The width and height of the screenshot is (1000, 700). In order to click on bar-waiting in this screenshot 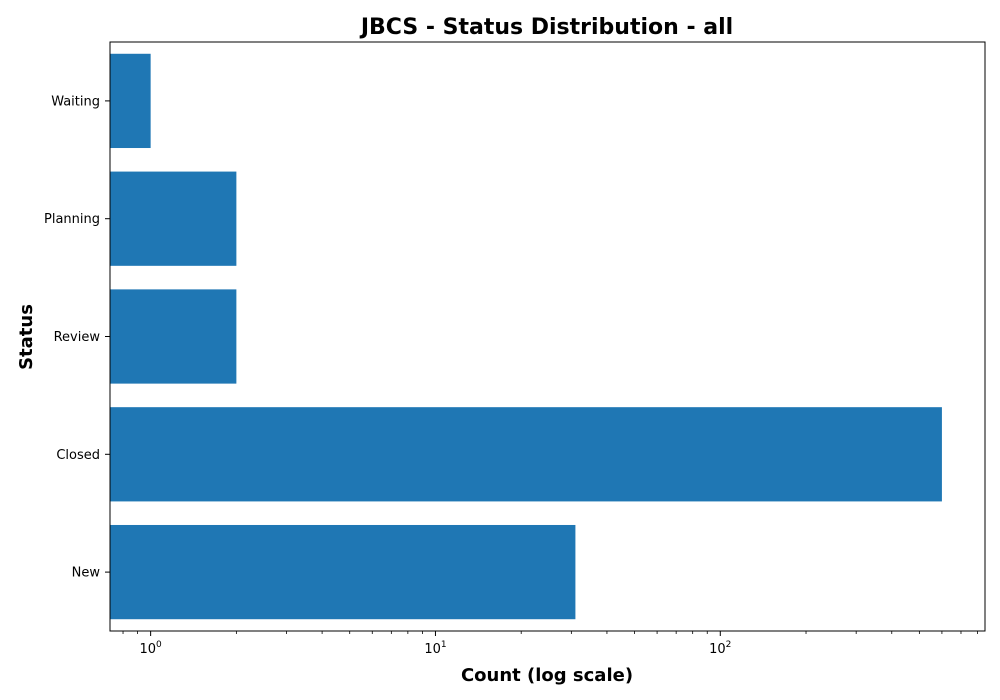, I will do `click(130, 101)`.